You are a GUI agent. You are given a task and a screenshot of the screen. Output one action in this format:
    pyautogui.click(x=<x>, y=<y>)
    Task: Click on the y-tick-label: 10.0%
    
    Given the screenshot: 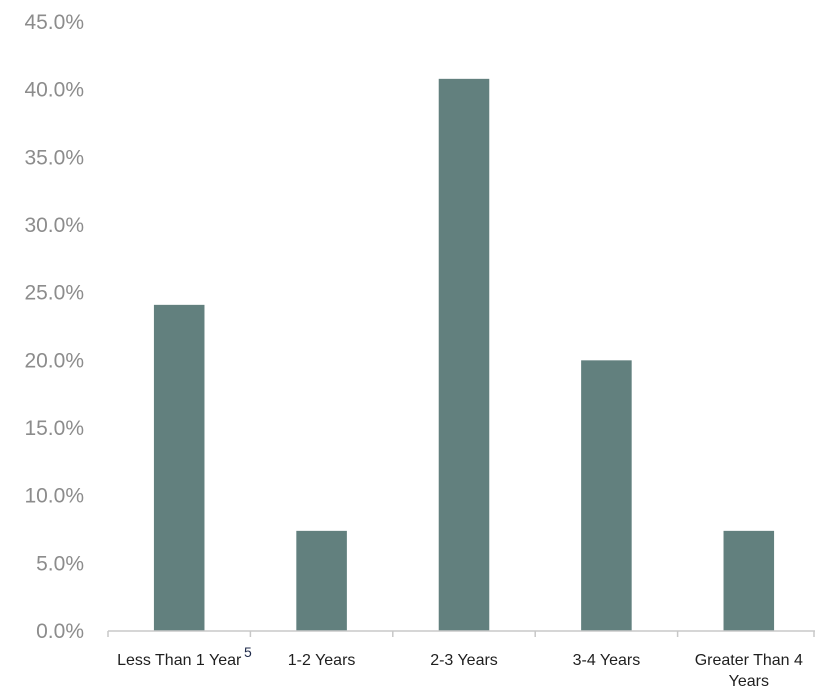 What is the action you would take?
    pyautogui.click(x=54, y=496)
    